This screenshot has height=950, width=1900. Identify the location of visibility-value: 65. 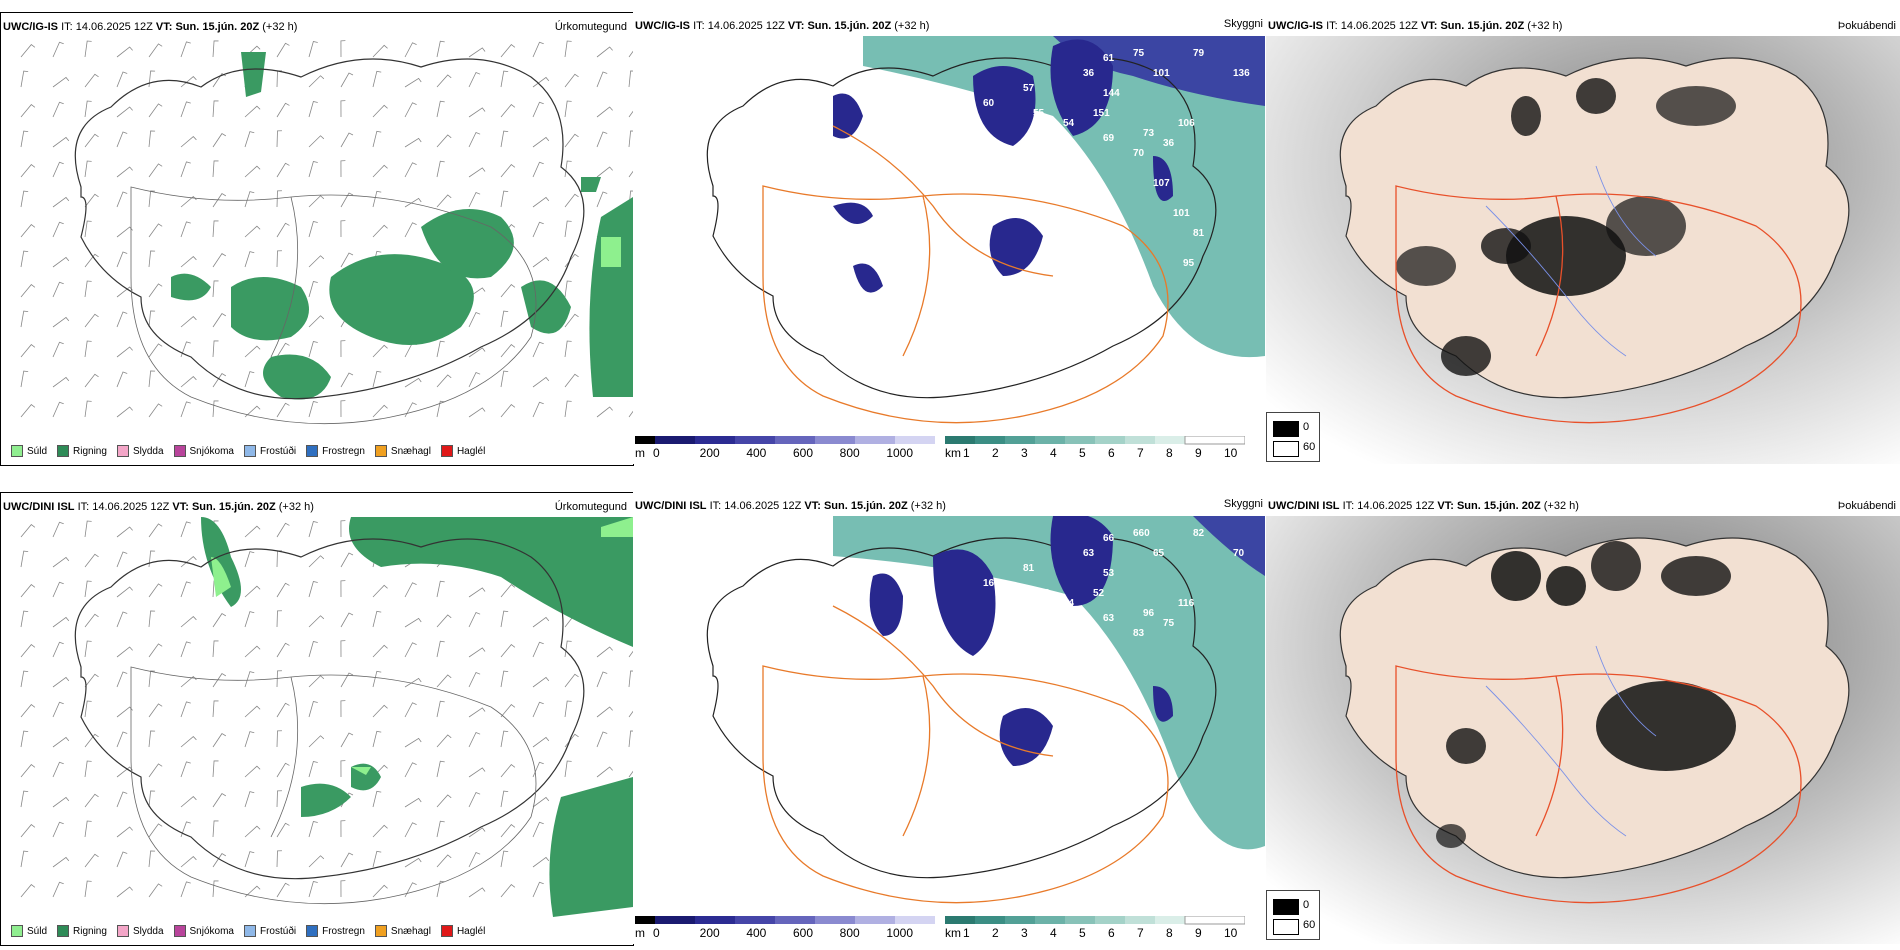
(969, 343).